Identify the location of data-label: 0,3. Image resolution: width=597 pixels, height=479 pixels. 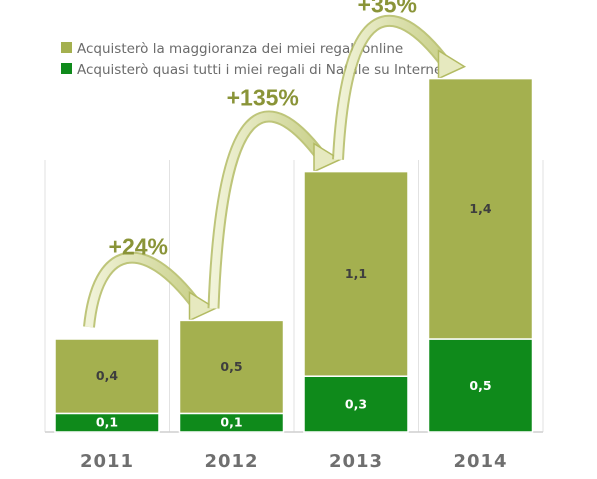
(356, 404).